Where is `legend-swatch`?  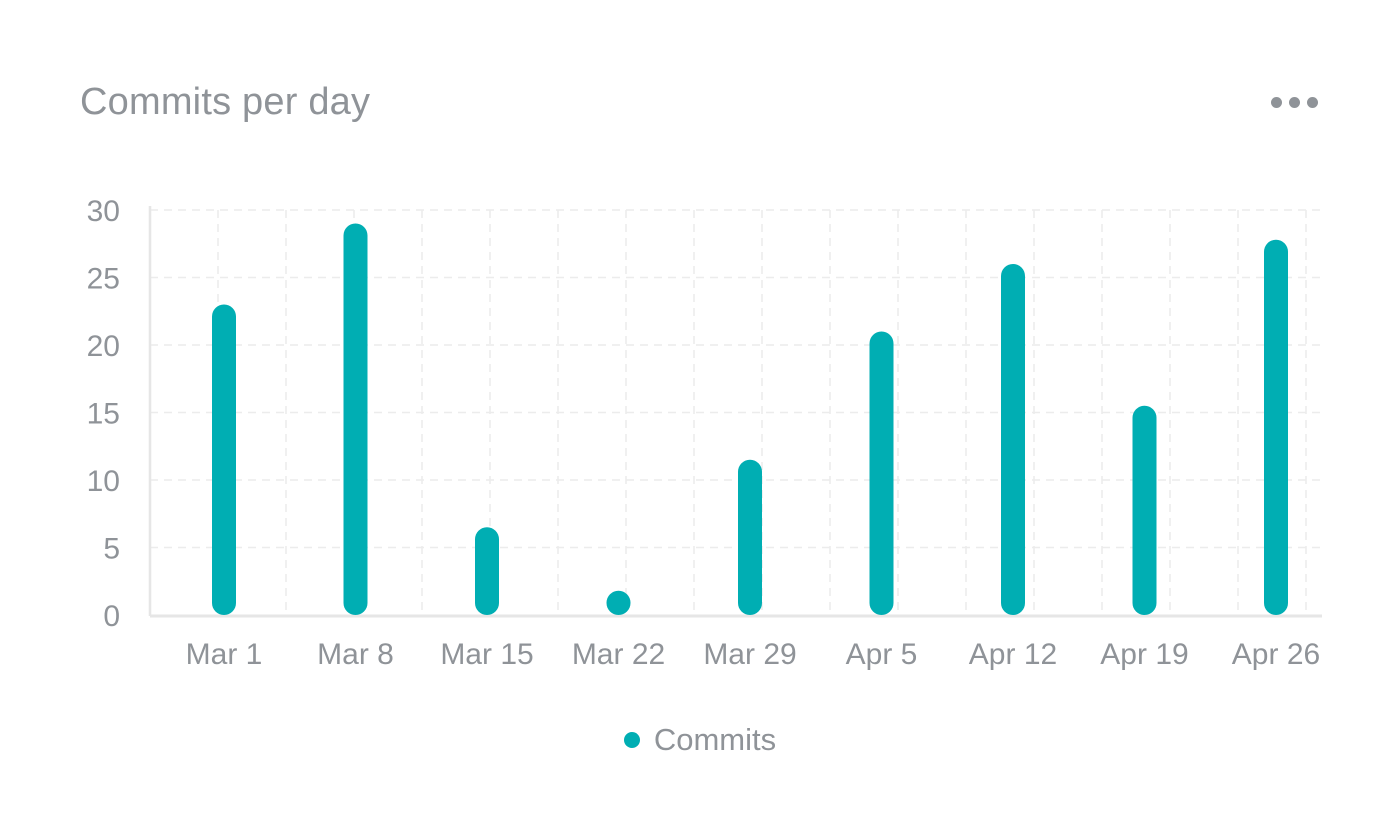
legend-swatch is located at coordinates (631, 740).